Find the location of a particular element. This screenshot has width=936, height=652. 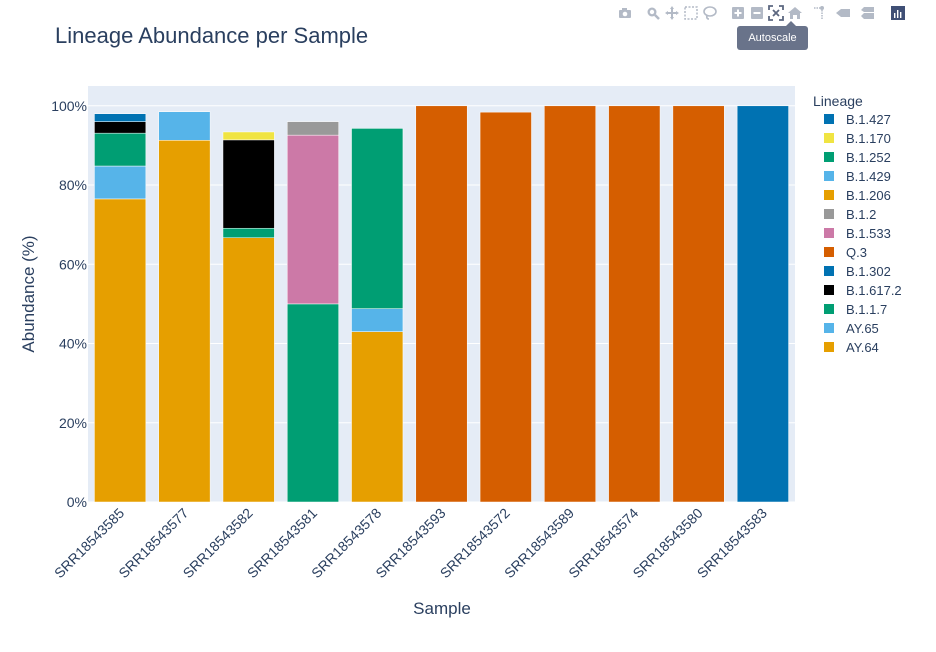

legend-label: AY.64 is located at coordinates (862, 347).